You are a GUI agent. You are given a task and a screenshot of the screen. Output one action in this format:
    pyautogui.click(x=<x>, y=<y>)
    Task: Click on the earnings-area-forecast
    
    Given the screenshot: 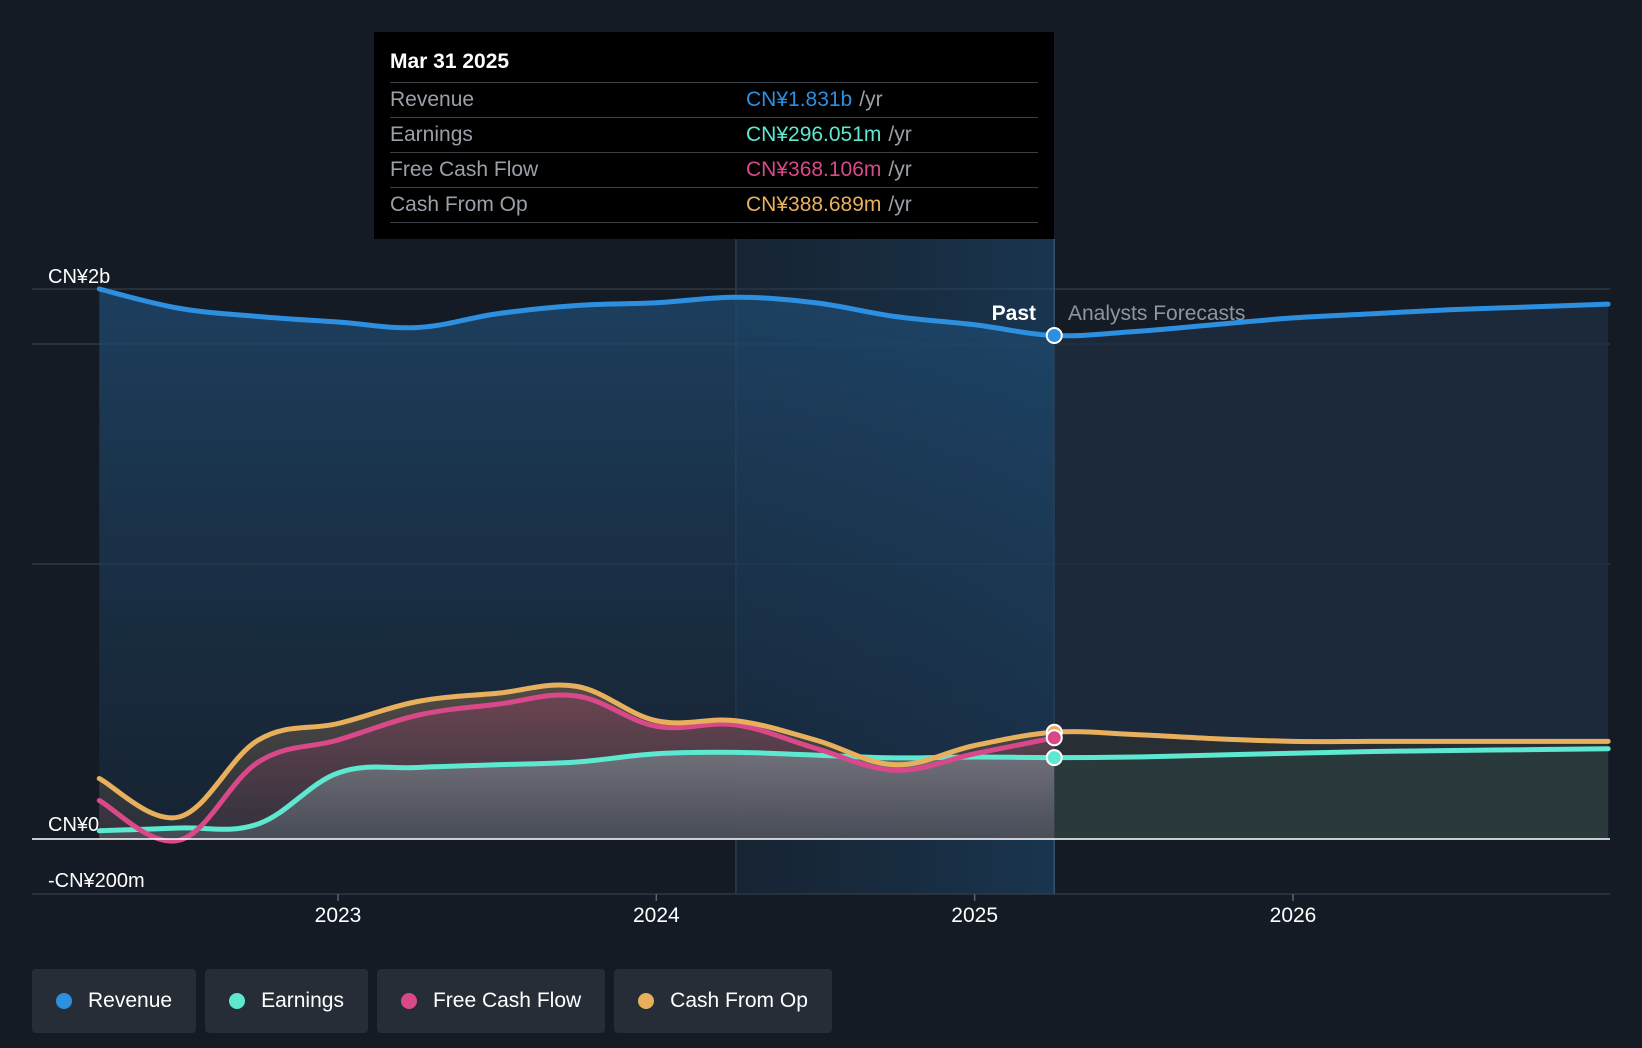 What is the action you would take?
    pyautogui.click(x=1331, y=793)
    